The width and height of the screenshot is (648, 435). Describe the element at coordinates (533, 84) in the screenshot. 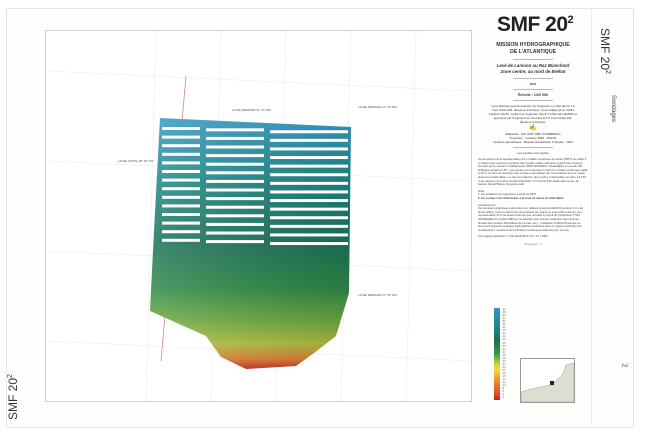

I see `survey-year: 2001` at that location.